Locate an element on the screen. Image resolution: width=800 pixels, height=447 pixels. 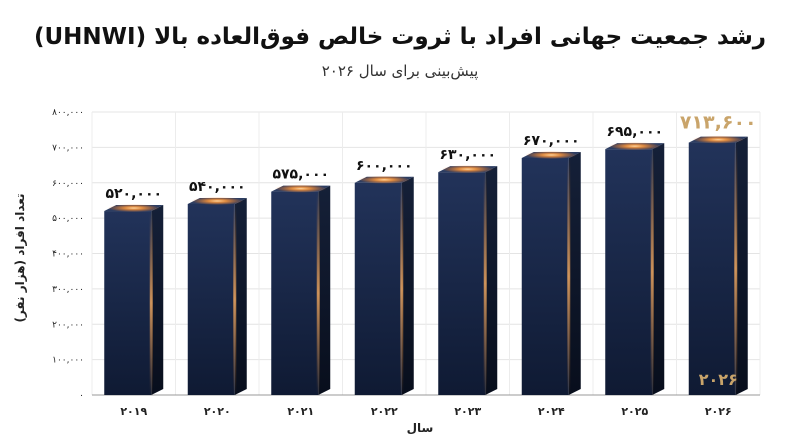
y-tick-label: ۷۰۰,۰۰۰ is located at coordinates (68, 148).